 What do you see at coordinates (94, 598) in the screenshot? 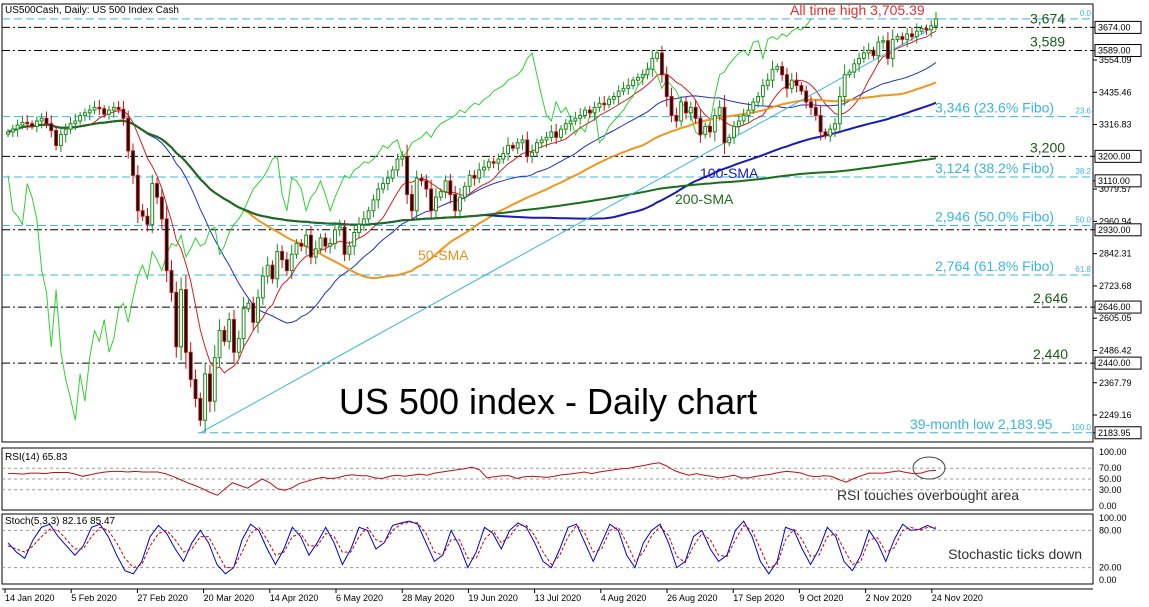
I see `time-tick-label: 5 Feb 2020` at bounding box center [94, 598].